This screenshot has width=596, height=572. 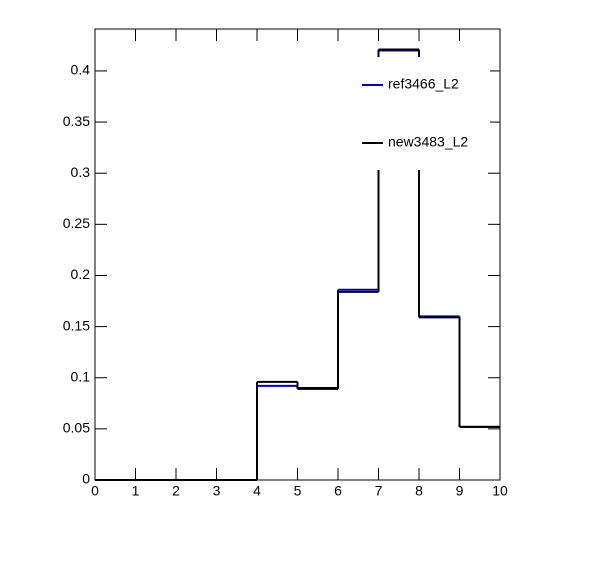 What do you see at coordinates (298, 491) in the screenshot?
I see `x-tick-label: 5` at bounding box center [298, 491].